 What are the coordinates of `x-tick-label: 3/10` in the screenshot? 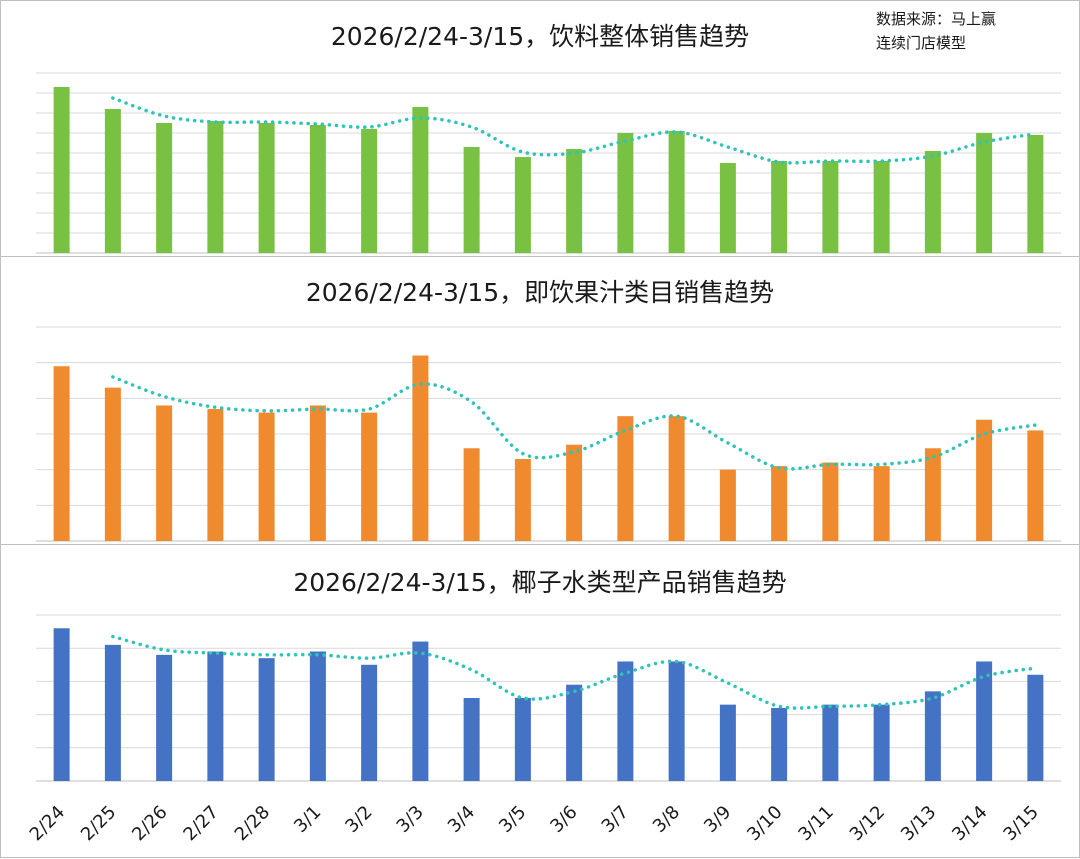 It's located at (764, 823).